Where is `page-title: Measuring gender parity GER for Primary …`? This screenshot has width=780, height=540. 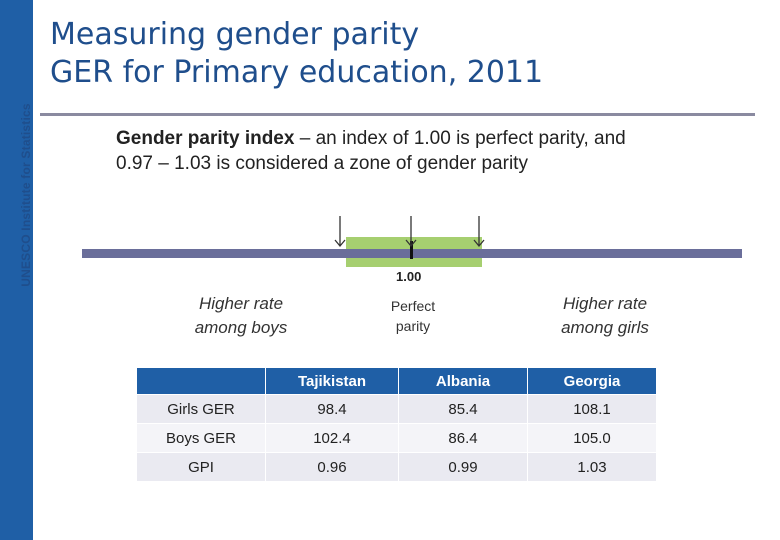
page-title: Measuring gender parity GER for Primary … is located at coordinates (296, 54).